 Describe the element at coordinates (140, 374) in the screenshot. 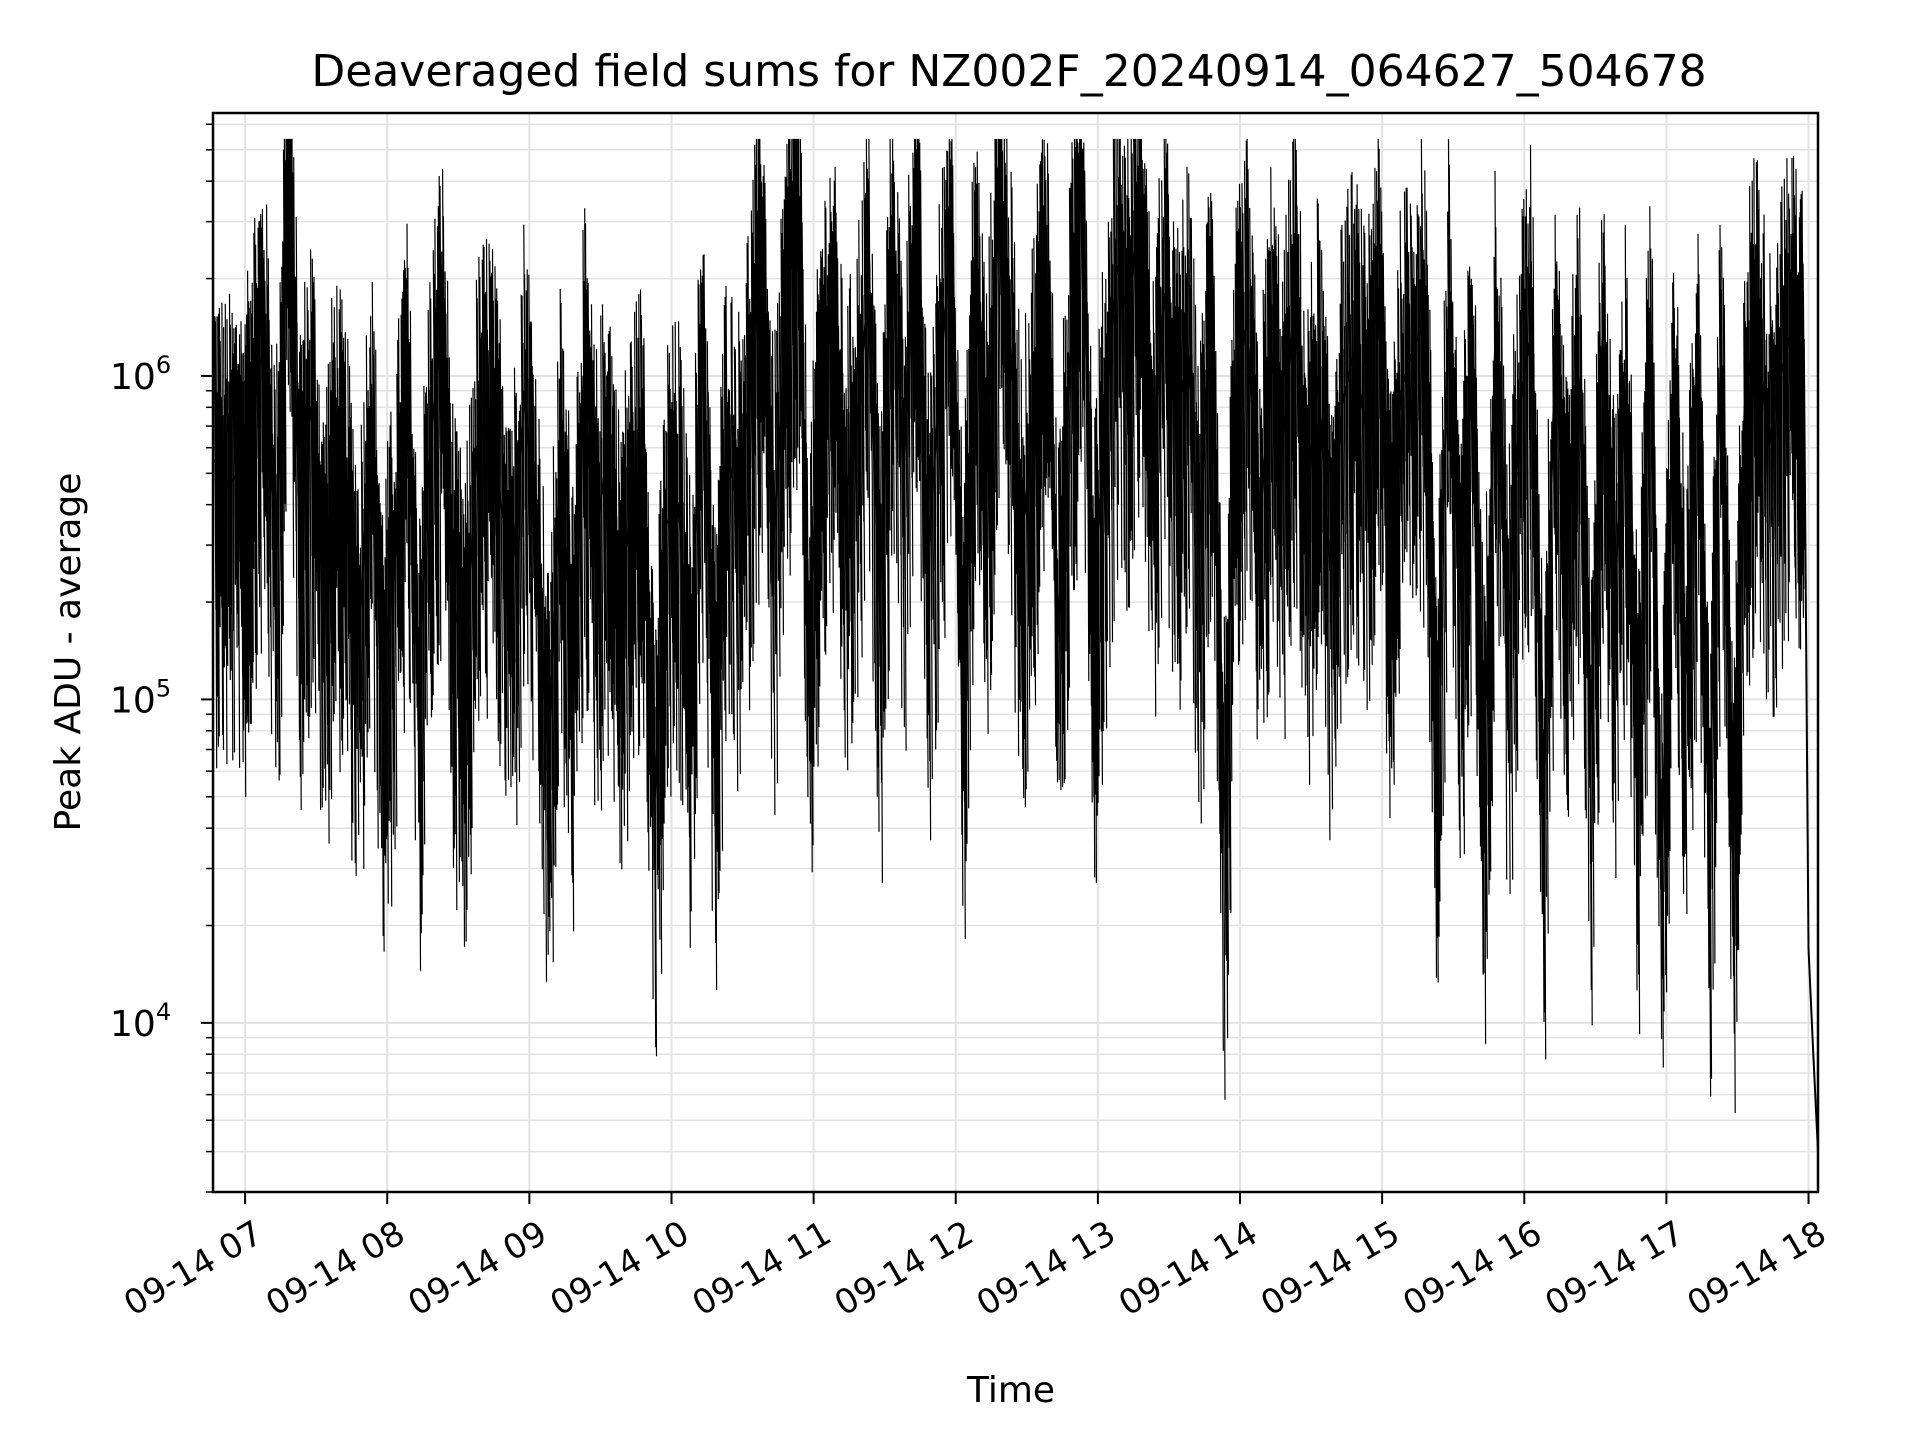

I see `y-tick-label: 10⁶` at that location.